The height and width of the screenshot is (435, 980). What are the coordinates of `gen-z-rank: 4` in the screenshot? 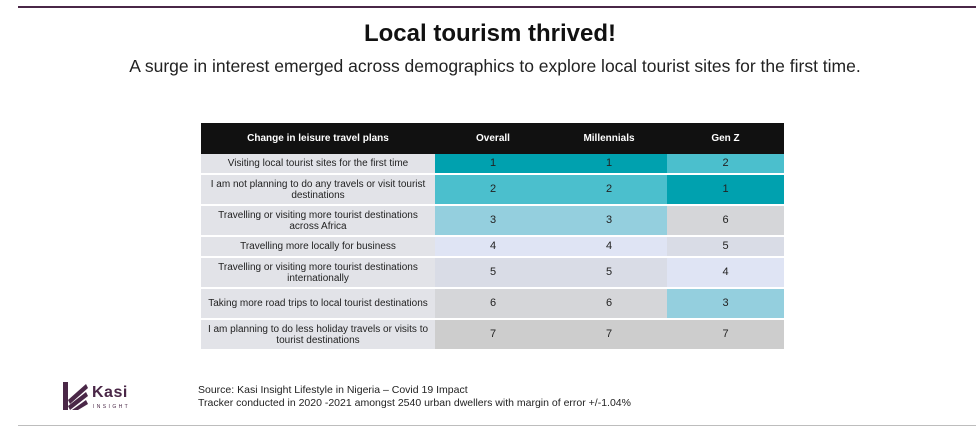 It's located at (725, 273).